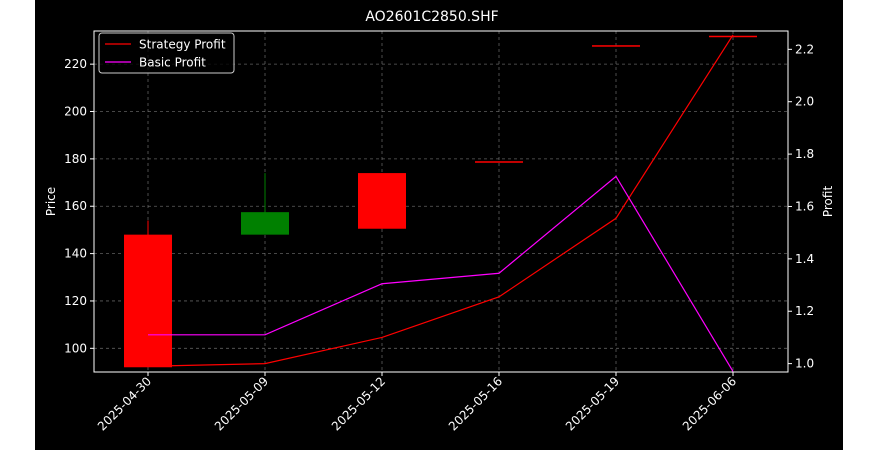  What do you see at coordinates (124, 403) in the screenshot?
I see `x-tick-label: 2025-04-30` at bounding box center [124, 403].